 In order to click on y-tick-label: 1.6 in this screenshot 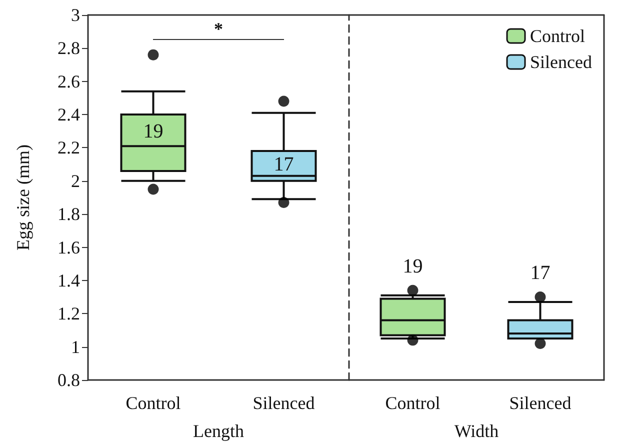, I will do `click(69, 247)`.